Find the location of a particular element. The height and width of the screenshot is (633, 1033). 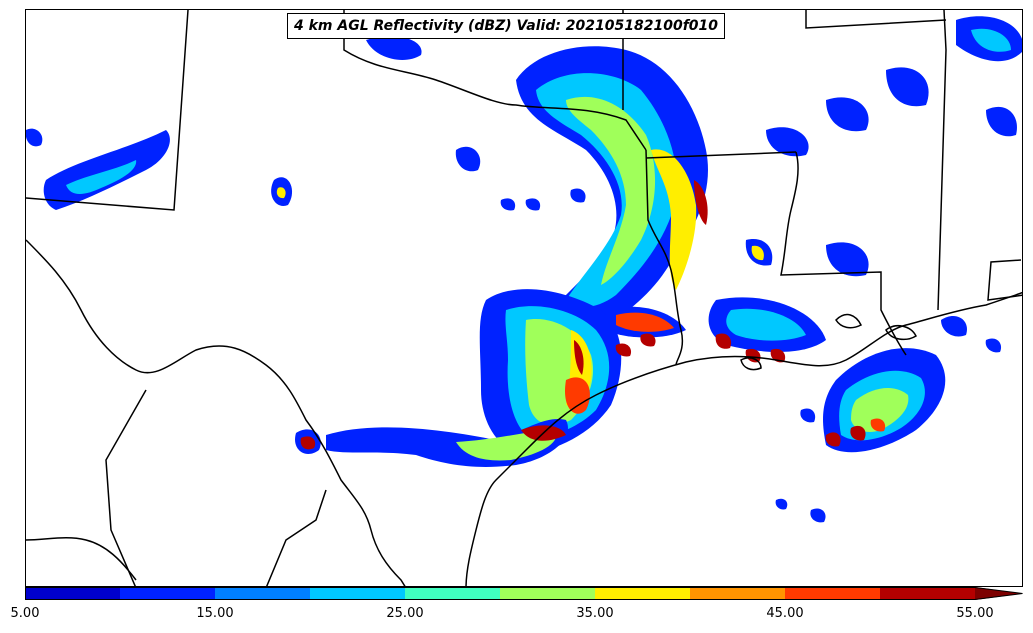

colorbar-tick-label: 15.00 is located at coordinates (215, 613).